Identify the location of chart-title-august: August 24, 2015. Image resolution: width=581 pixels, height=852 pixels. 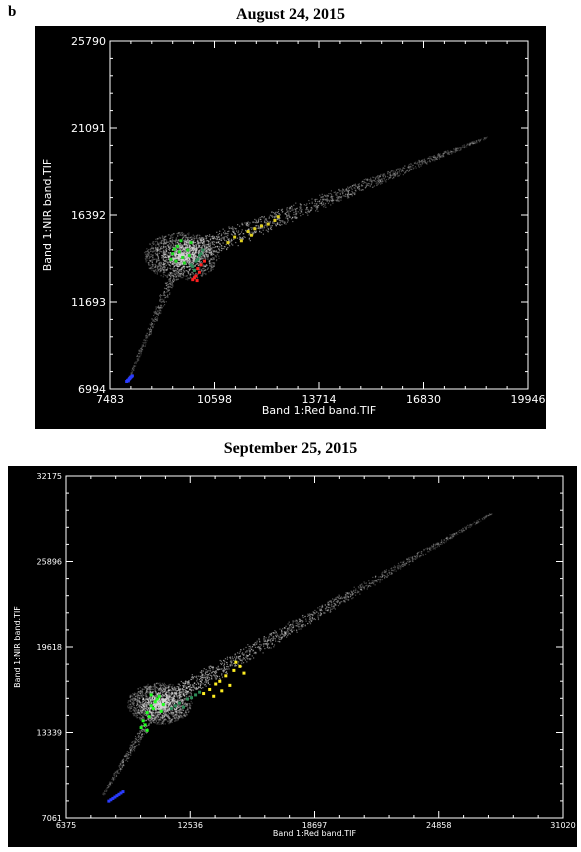
(290, 15).